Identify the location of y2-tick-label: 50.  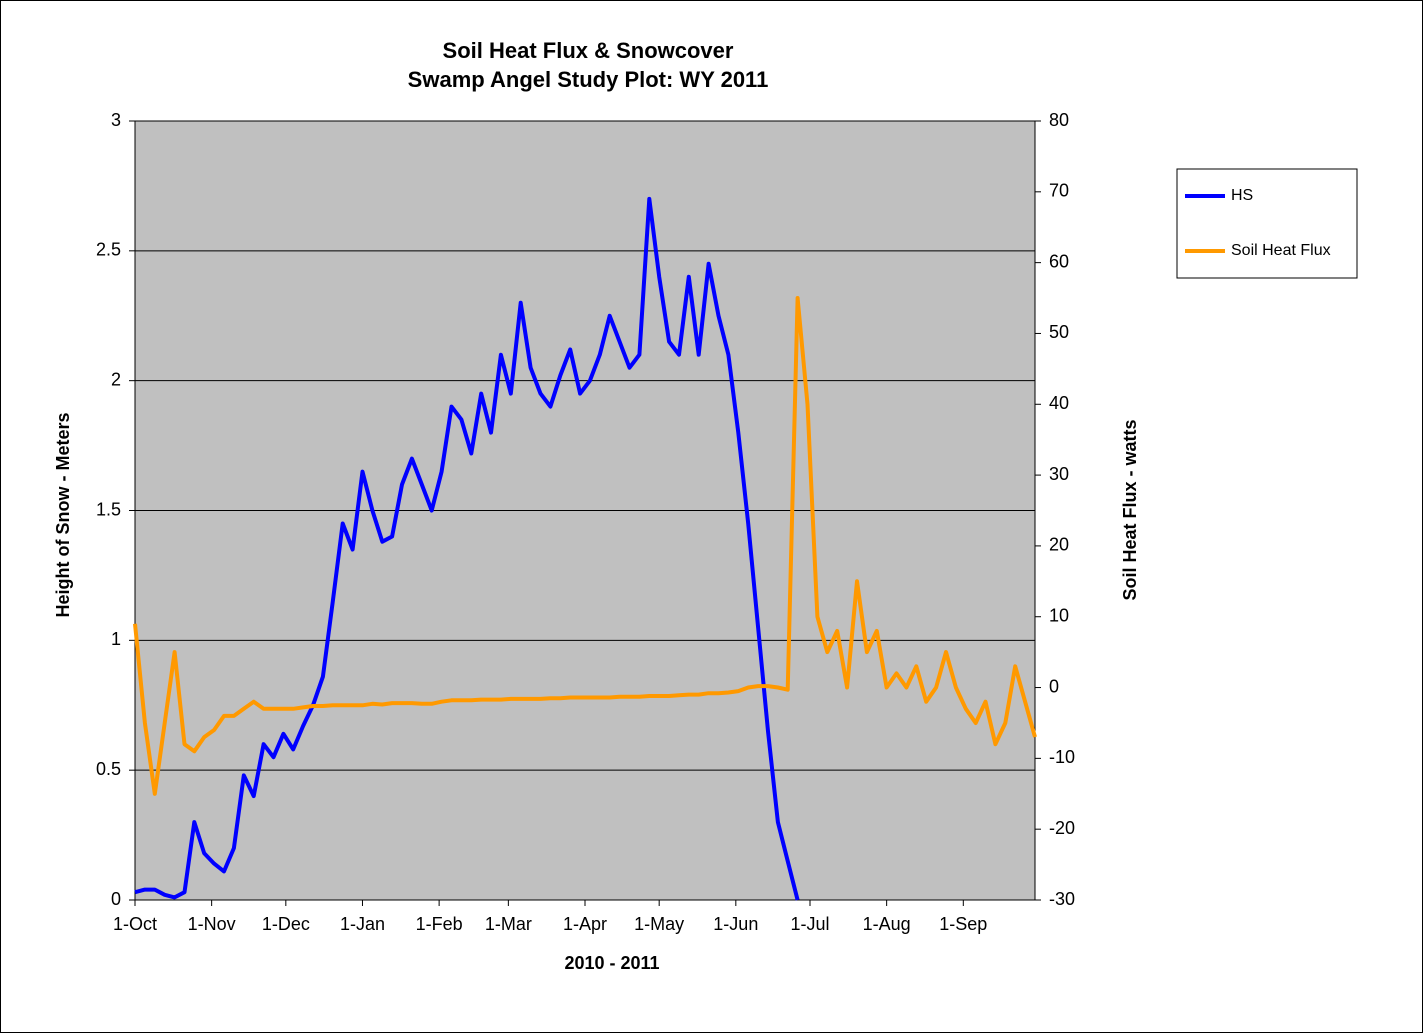
(1059, 332).